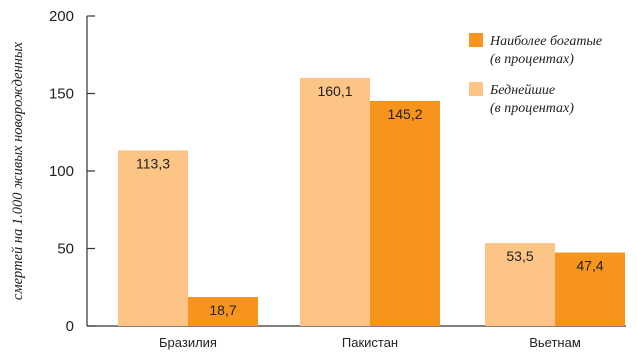  I want to click on data-label: 160,1, so click(334, 91).